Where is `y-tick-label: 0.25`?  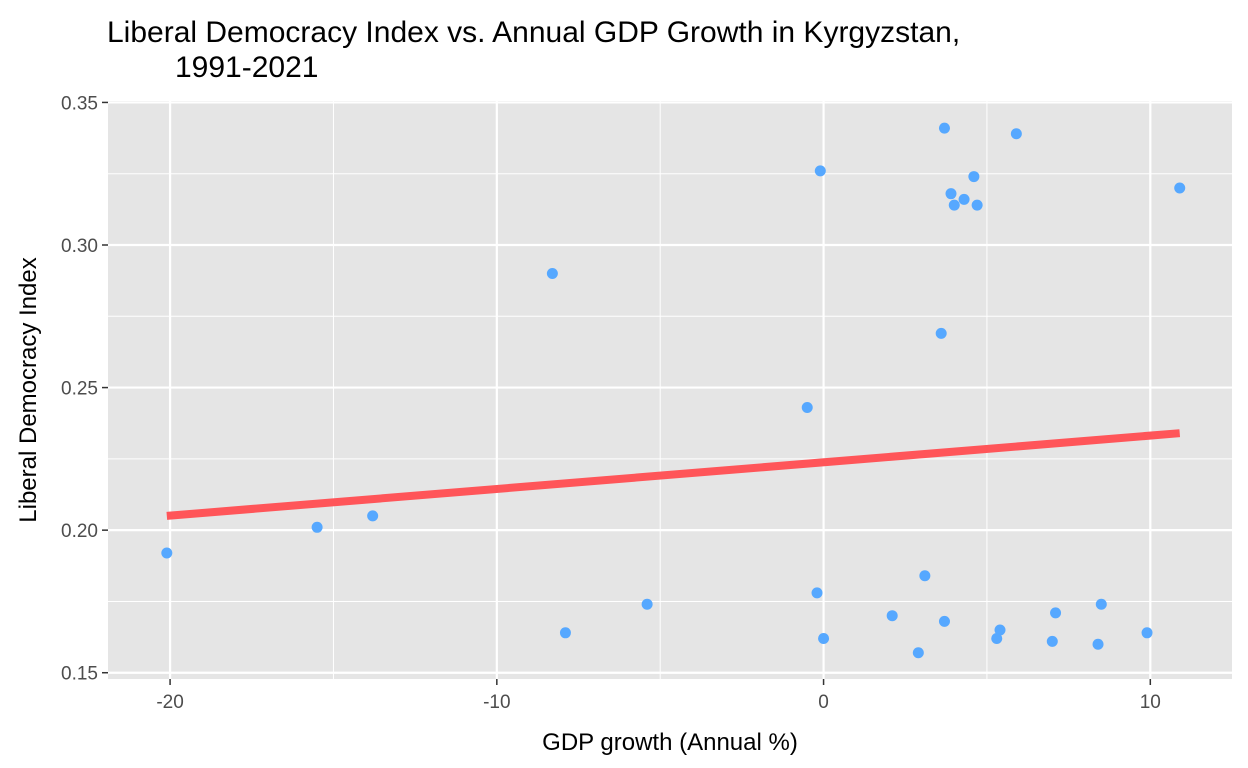 y-tick-label: 0.25 is located at coordinates (79, 389).